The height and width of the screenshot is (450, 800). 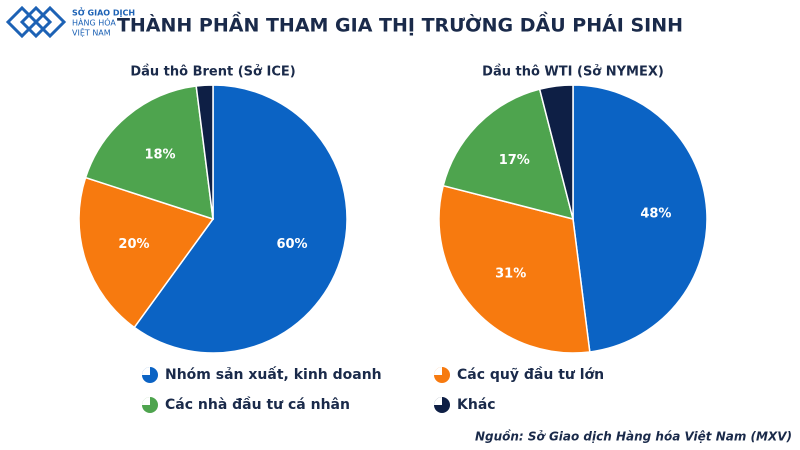 I want to click on slice-label: 18%, so click(x=159, y=154).